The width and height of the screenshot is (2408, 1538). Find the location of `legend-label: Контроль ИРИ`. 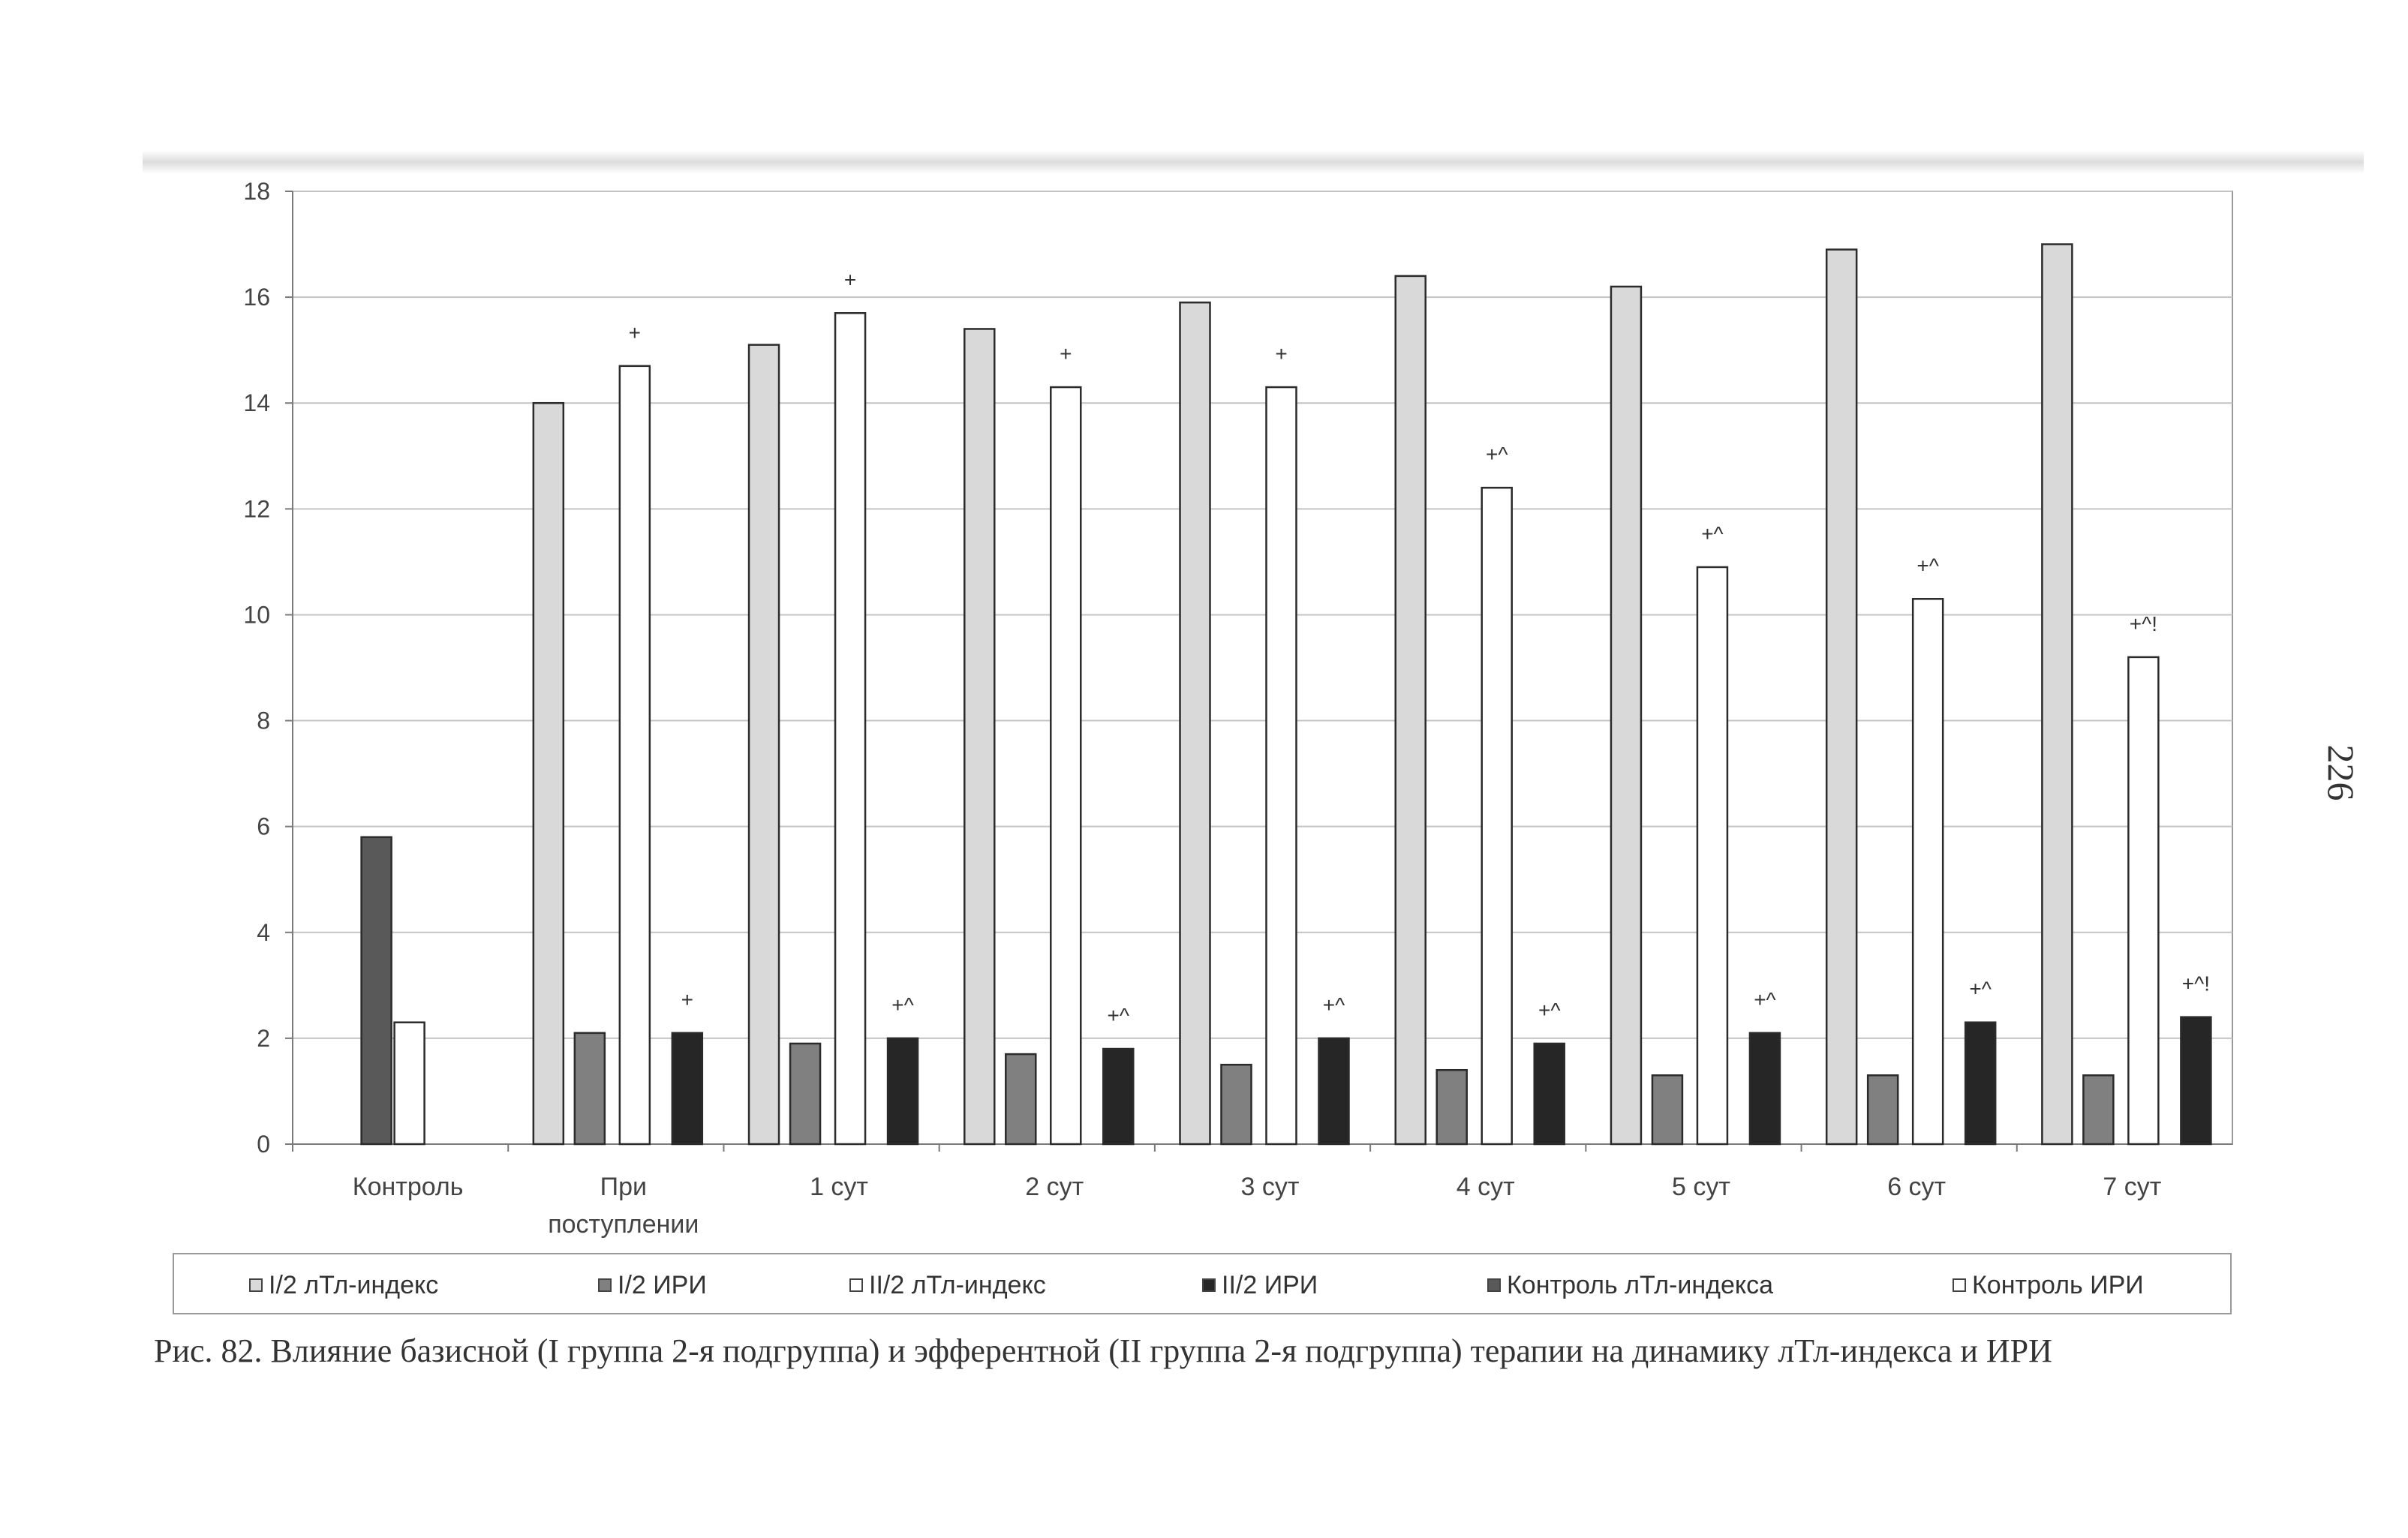

legend-label: Контроль ИРИ is located at coordinates (2058, 1284).